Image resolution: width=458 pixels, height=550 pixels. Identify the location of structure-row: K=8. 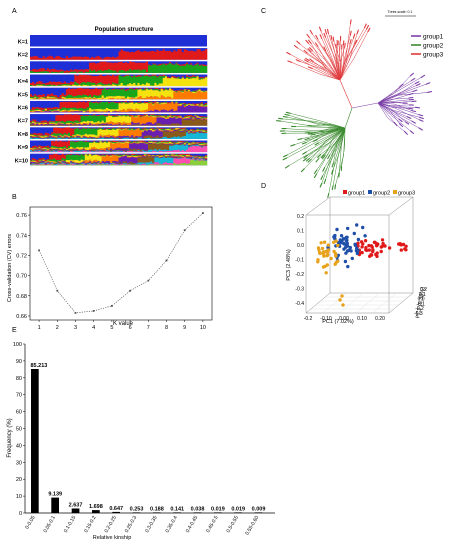
(113, 133).